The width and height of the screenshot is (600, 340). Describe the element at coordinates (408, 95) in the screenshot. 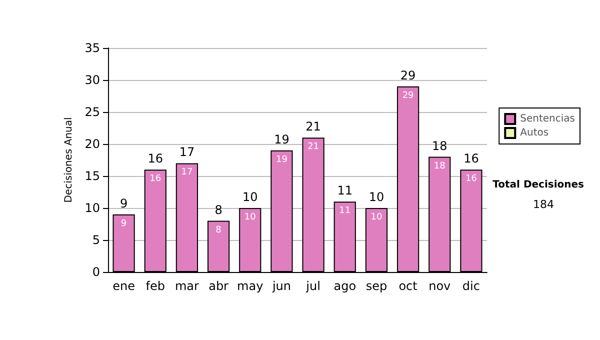

I see `data-label: 29` at that location.